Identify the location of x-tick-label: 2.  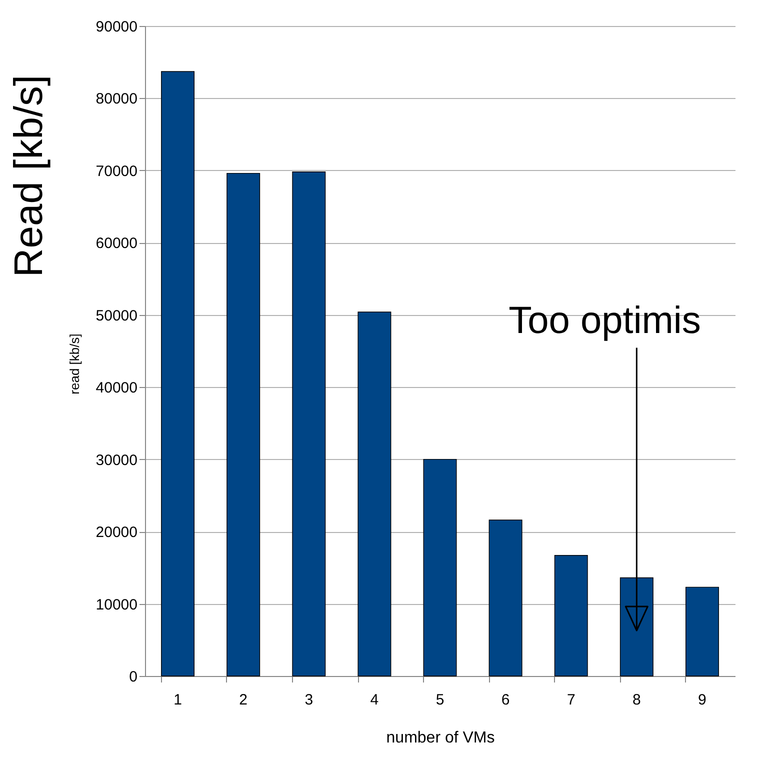
(243, 700).